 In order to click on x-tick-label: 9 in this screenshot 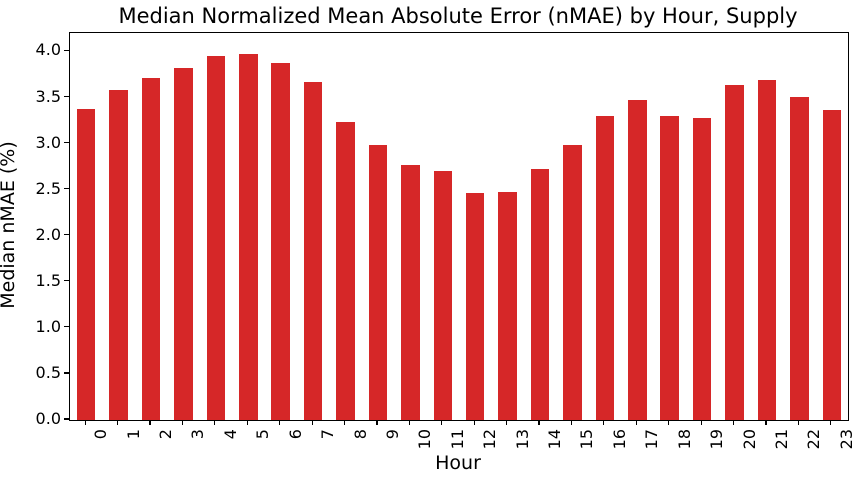, I will do `click(392, 434)`.